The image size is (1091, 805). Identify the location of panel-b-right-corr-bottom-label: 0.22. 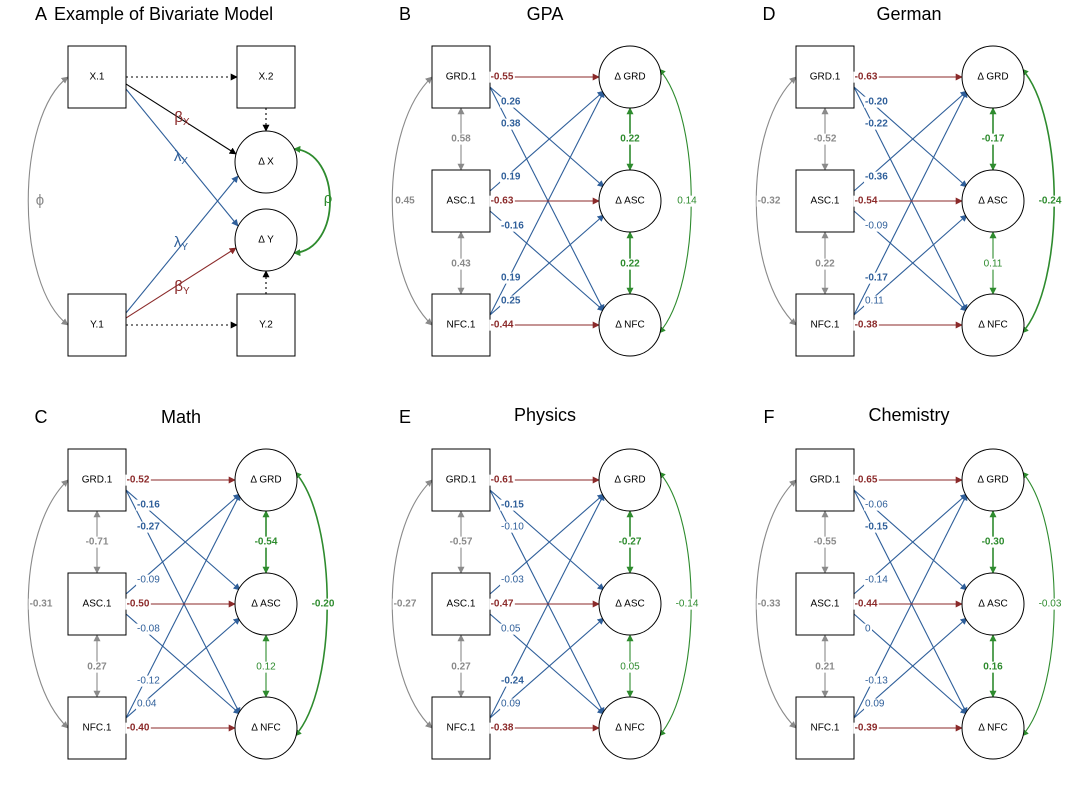
(630, 264).